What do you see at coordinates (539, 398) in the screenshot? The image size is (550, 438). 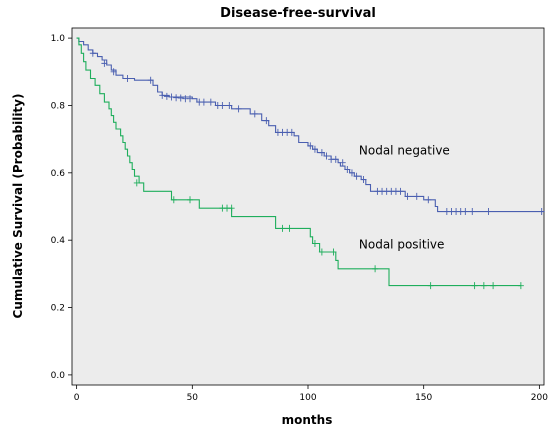 I see `x-tick-label: 200` at bounding box center [539, 398].